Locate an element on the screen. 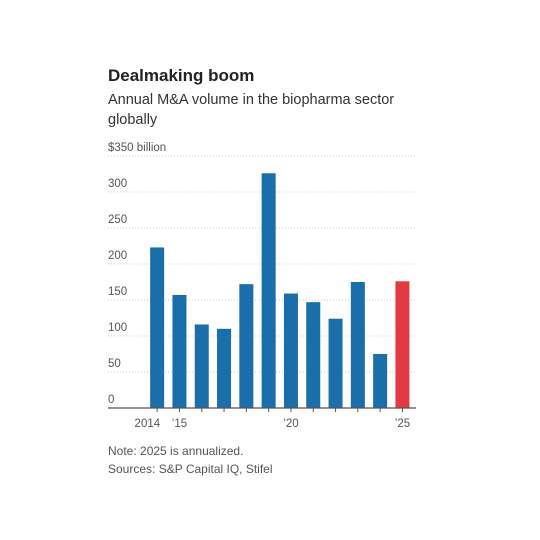 This screenshot has width=540, height=540. chart-note: Note: 2025 is annualized. is located at coordinates (176, 451).